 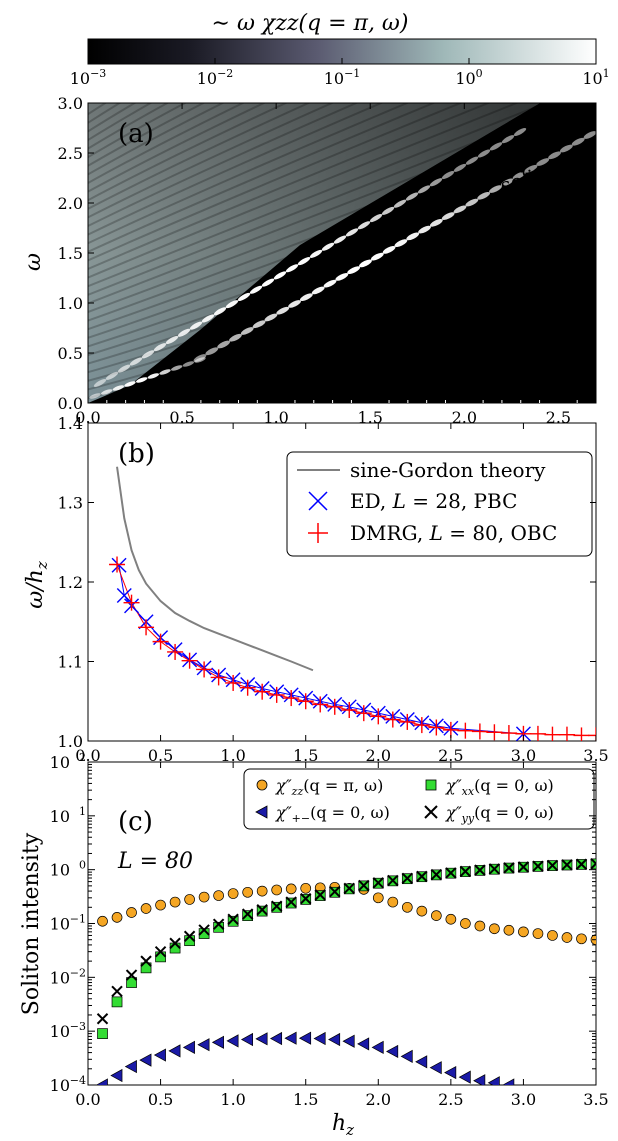 What do you see at coordinates (78, 972) in the screenshot?
I see `panel-c-ytick-exponent: −2` at bounding box center [78, 972].